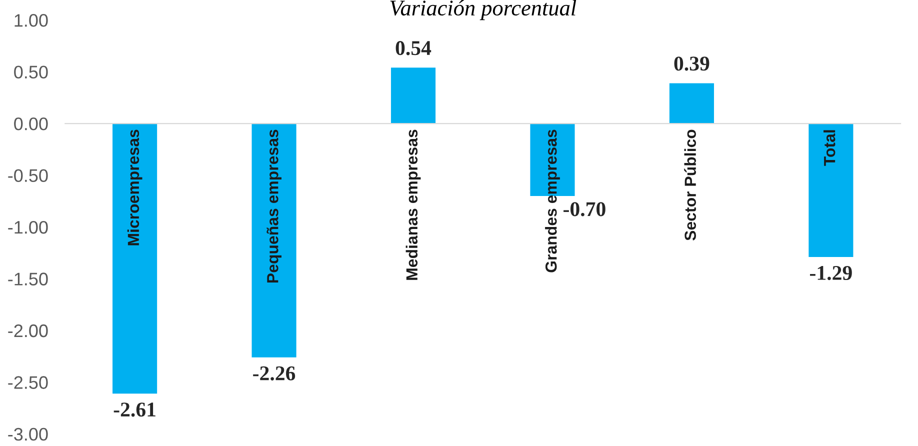  What do you see at coordinates (274, 206) in the screenshot?
I see `x-tick-label: Pequeñas empresas` at bounding box center [274, 206].